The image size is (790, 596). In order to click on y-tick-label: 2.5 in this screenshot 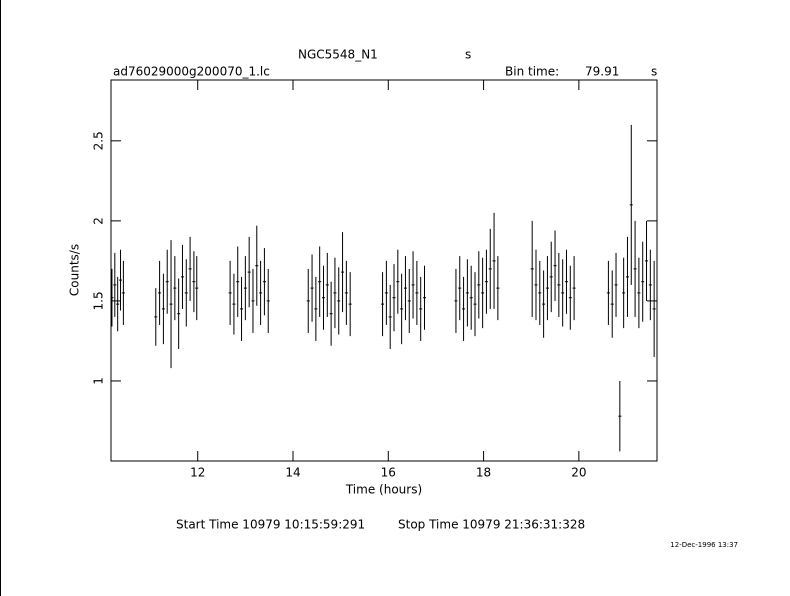, I will do `click(99, 140)`.